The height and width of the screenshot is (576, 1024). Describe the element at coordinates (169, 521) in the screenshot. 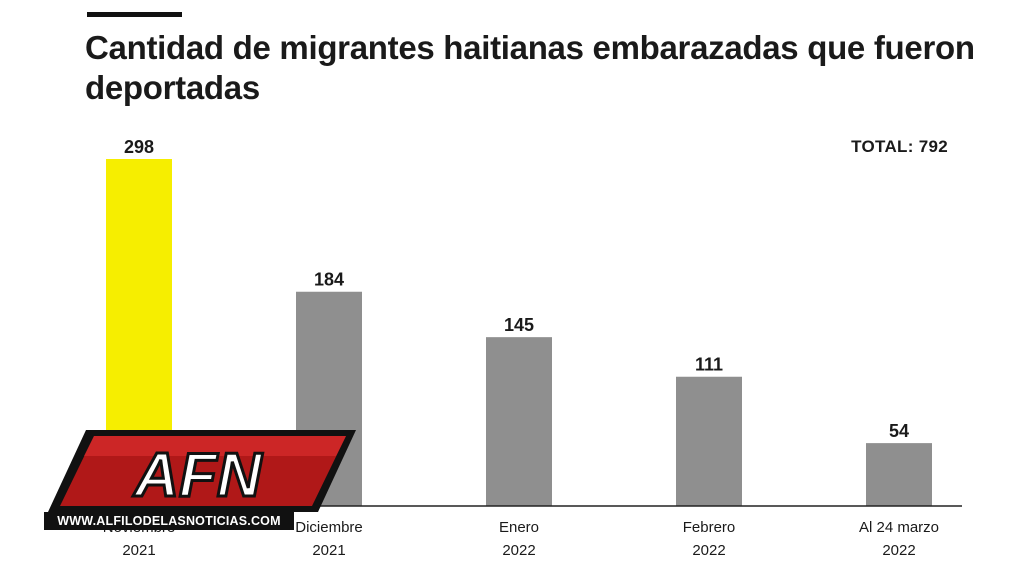

I see `watermark-url: WWW.ALFILODELASNOTICIAS.COM` at that location.